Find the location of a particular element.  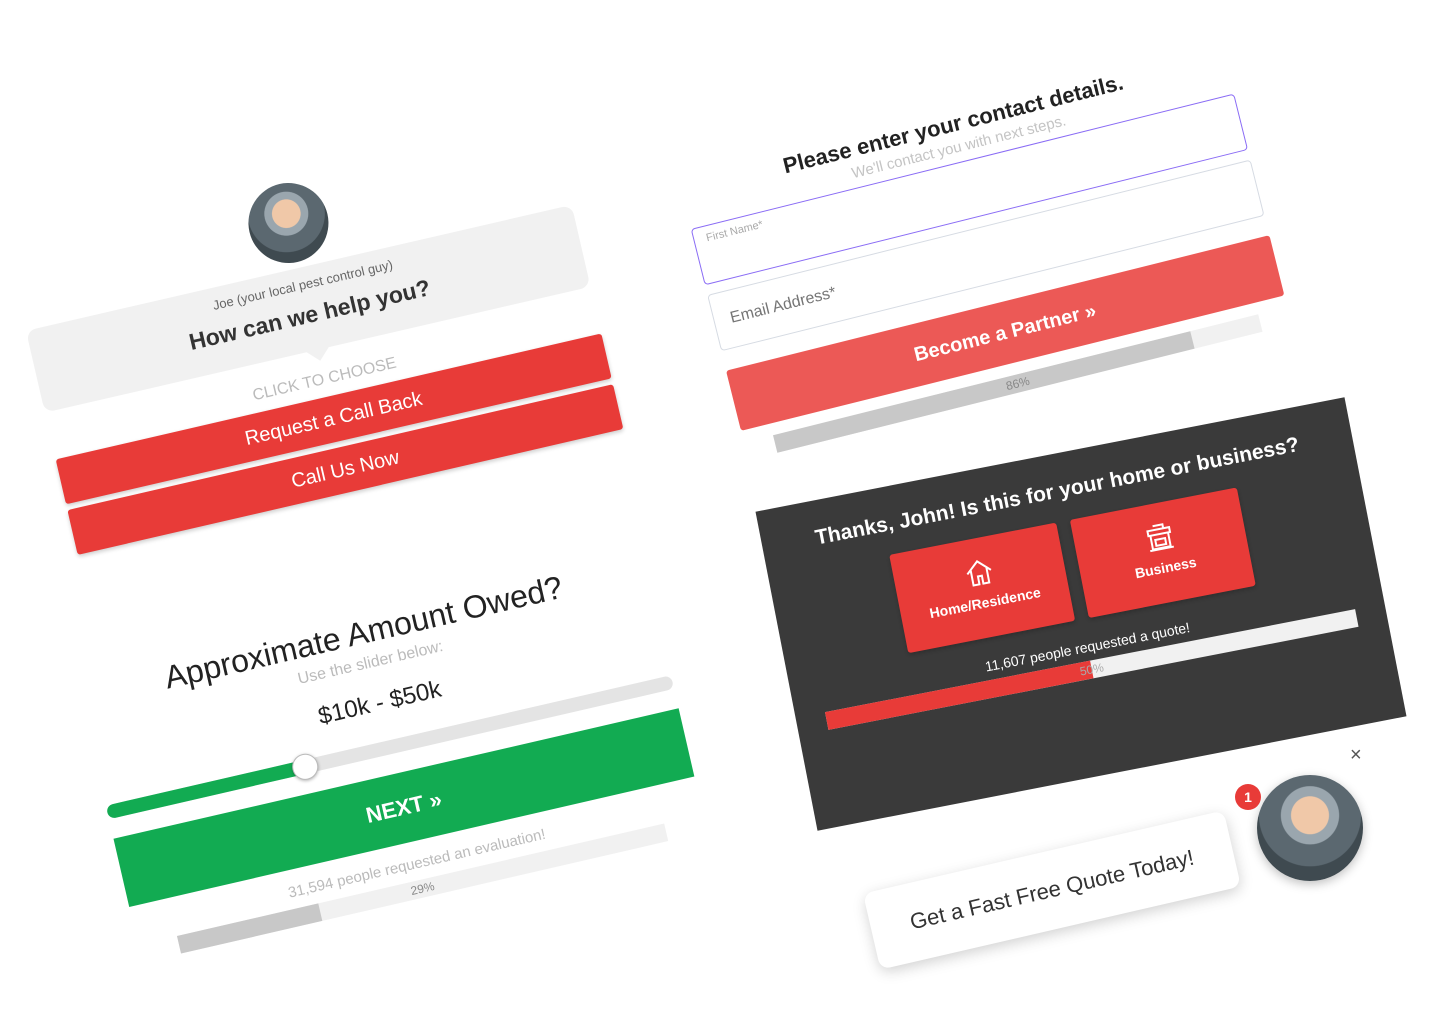

quote-message: Get a Fast Free Quote Today! is located at coordinates (1052, 889).